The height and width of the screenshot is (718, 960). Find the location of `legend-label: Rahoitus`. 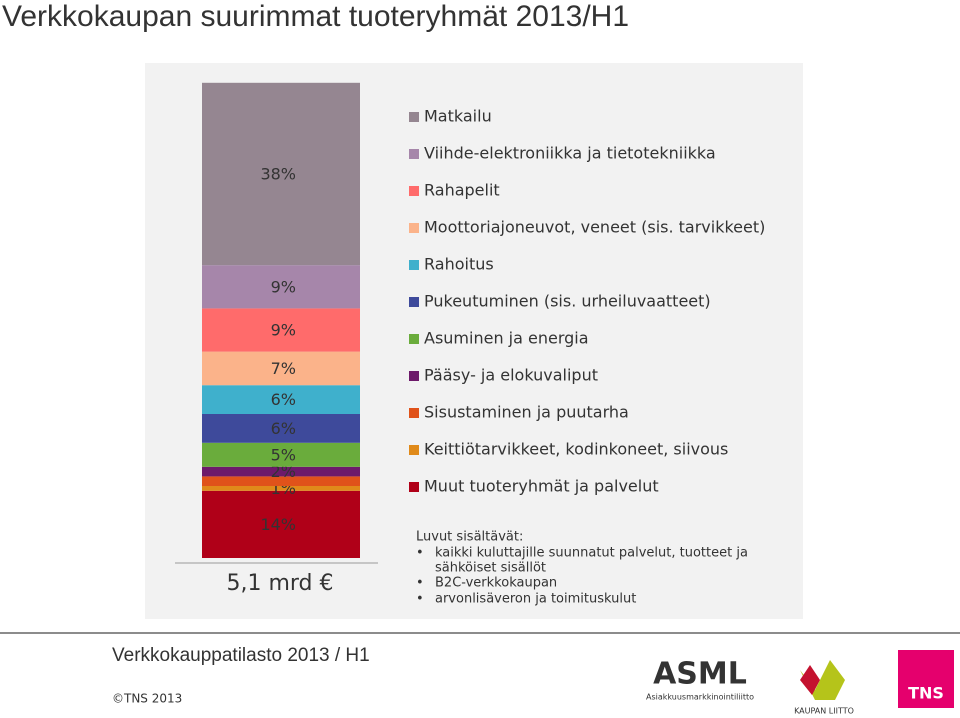

legend-label: Rahoitus is located at coordinates (459, 264).